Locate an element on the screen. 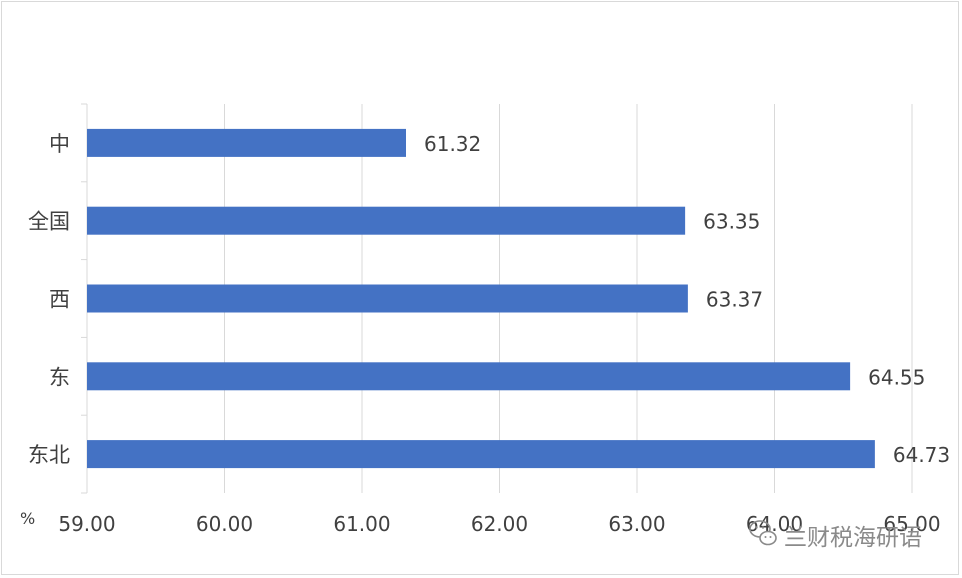 This screenshot has height=578, width=962. wechat-icon is located at coordinates (763, 533).